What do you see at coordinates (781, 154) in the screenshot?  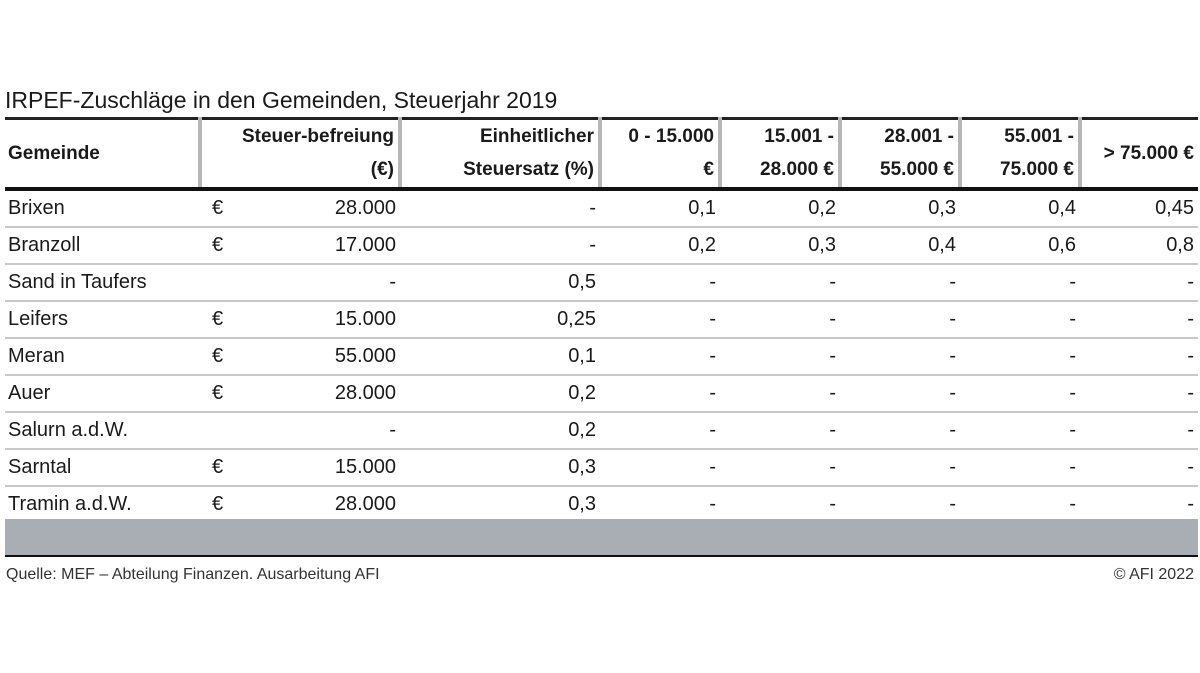 I see `header-band-2: 15.001 -28.000 €` at bounding box center [781, 154].